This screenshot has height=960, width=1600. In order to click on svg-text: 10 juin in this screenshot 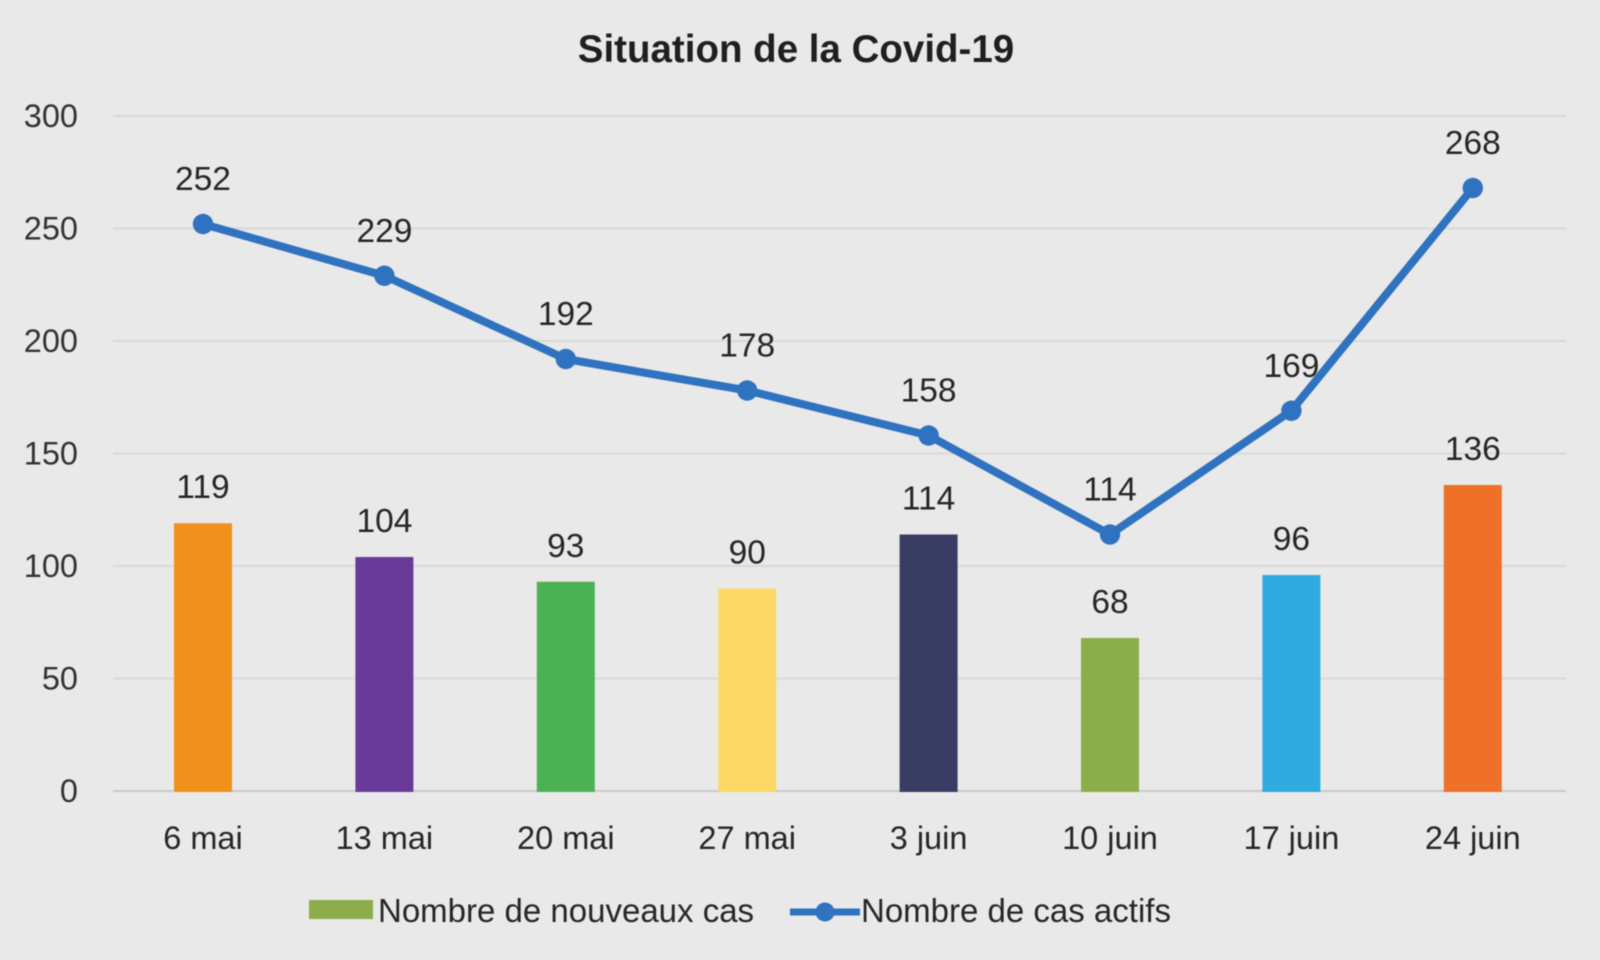, I will do `click(1110, 838)`.